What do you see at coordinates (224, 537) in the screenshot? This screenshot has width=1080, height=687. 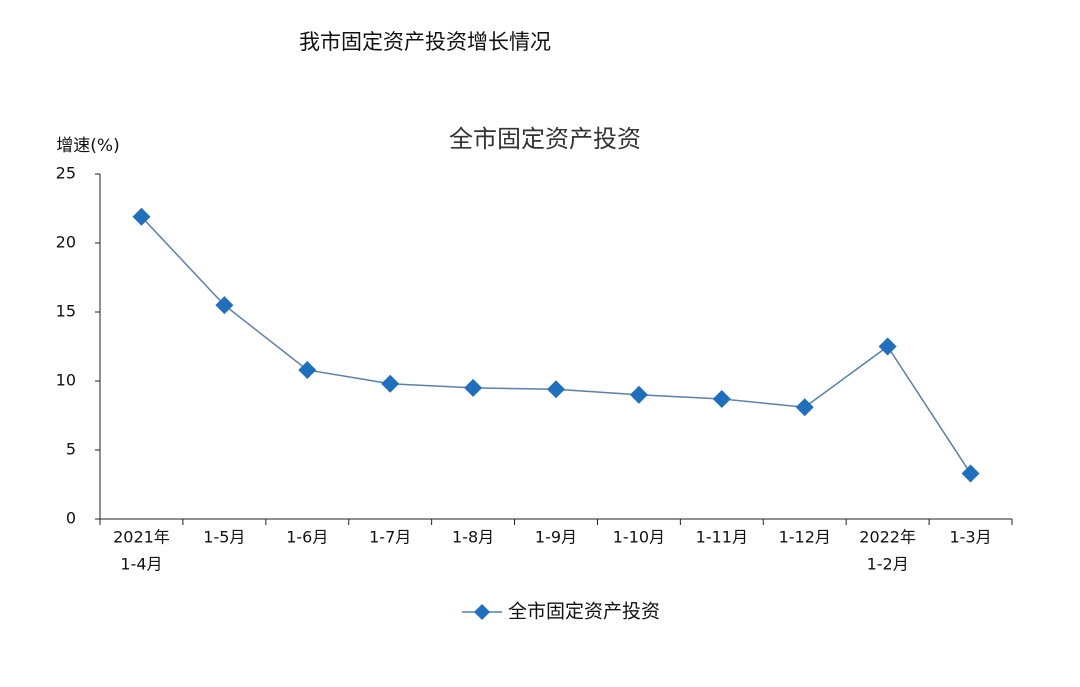 I see `x-tick-label: 1-5月` at bounding box center [224, 537].